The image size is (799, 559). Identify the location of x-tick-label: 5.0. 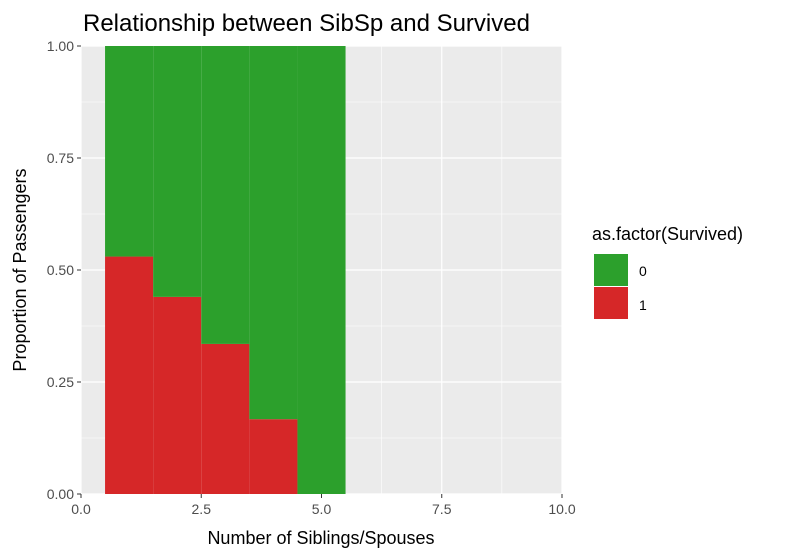
(322, 509).